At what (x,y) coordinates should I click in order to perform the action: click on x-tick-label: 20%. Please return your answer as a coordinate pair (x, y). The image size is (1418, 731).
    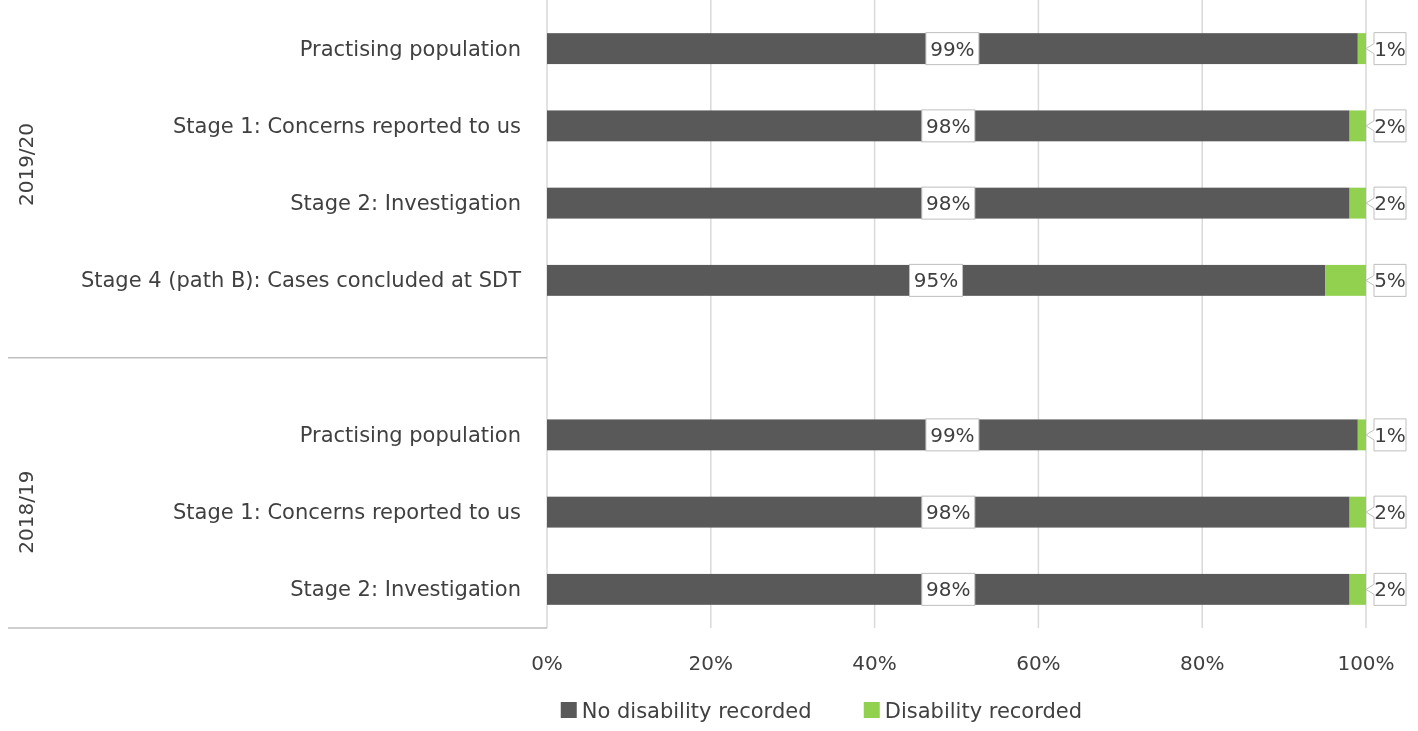
    Looking at the image, I should click on (711, 663).